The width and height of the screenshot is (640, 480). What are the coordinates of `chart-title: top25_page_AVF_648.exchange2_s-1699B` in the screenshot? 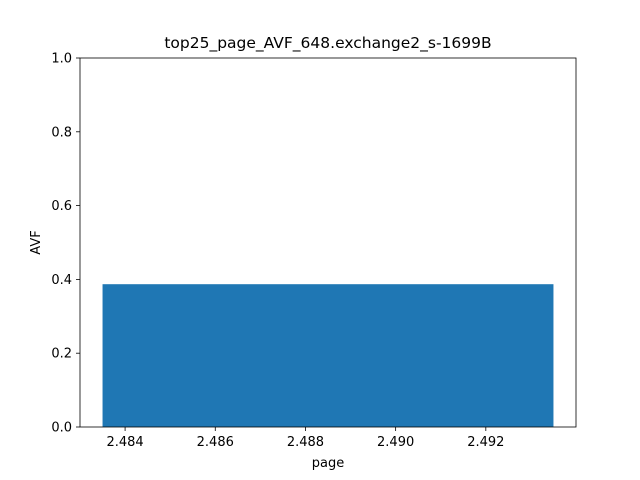 It's located at (327, 43).